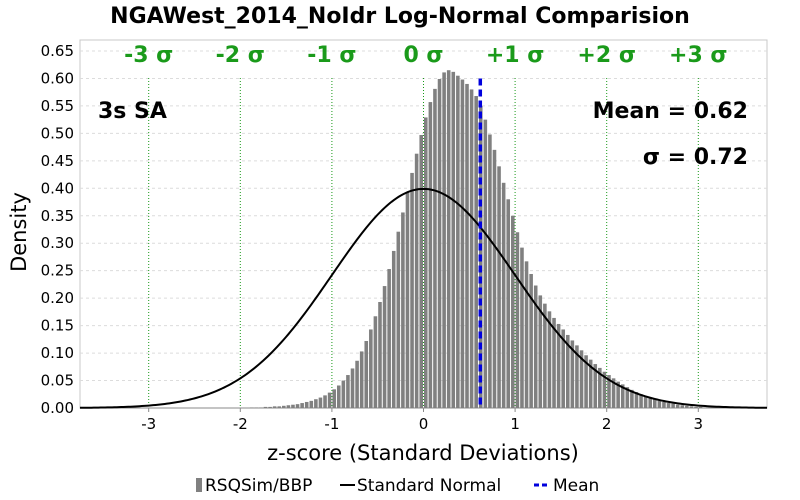 The width and height of the screenshot is (800, 500). I want to click on y-tick-label: 0.50, so click(57, 133).